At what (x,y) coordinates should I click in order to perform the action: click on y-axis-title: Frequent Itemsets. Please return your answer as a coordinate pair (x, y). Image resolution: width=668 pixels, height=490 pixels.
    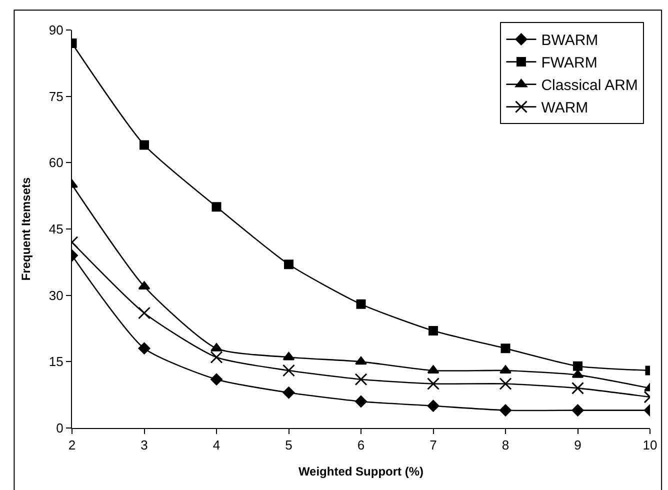
    Looking at the image, I should click on (26, 228).